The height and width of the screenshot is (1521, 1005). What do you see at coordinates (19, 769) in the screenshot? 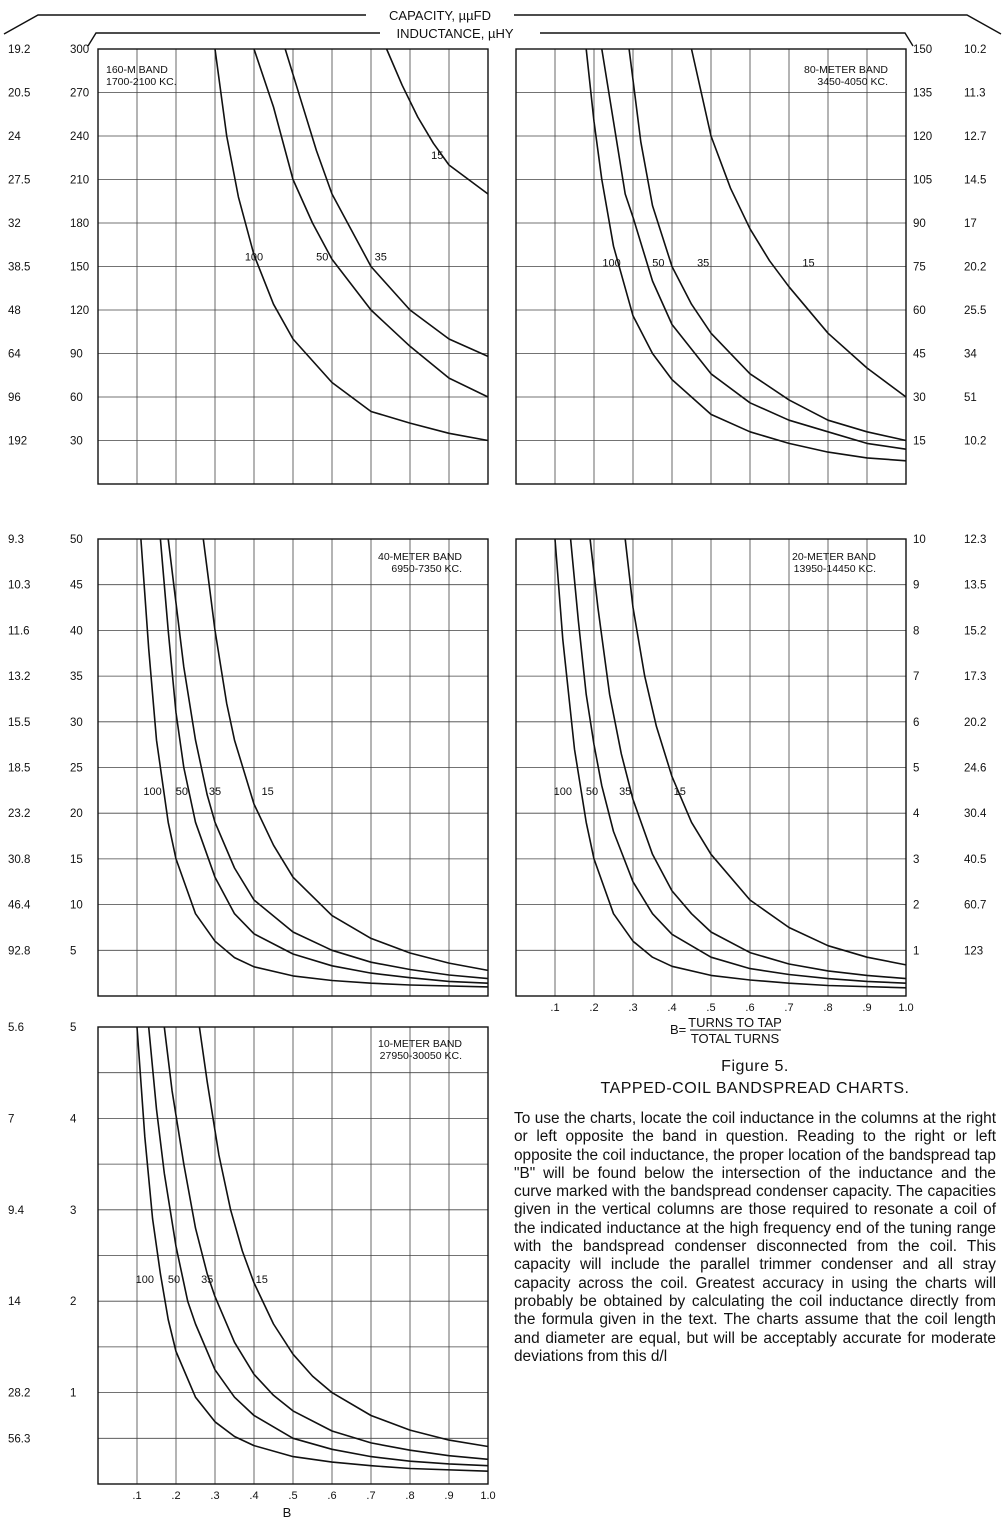
I see `capacity-tick-label: 18.5` at bounding box center [19, 769].